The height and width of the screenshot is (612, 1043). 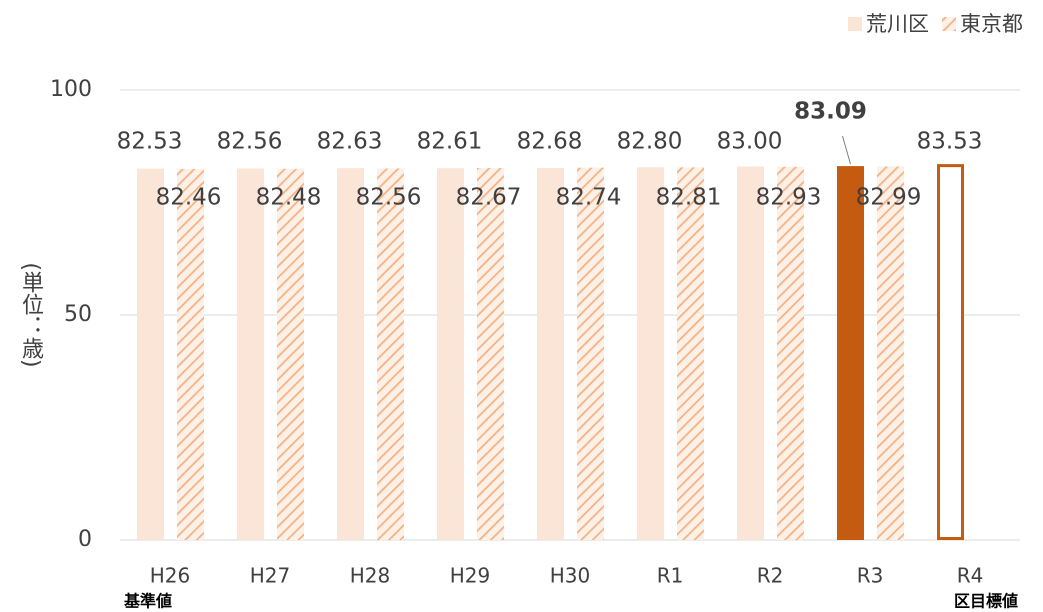 I want to click on value-label: 83.00, so click(x=750, y=142).